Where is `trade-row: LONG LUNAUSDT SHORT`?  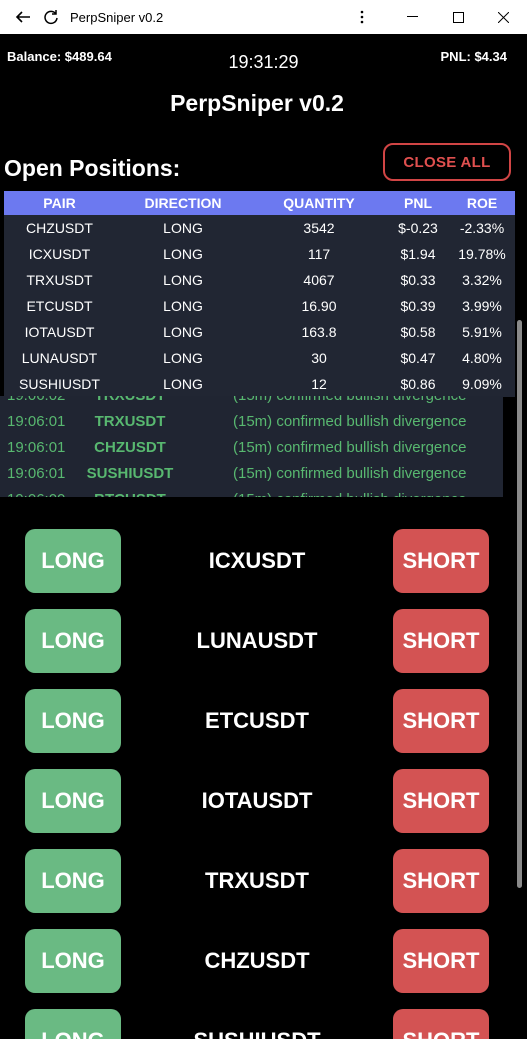 trade-row: LONG LUNAUSDT SHORT is located at coordinates (257, 641).